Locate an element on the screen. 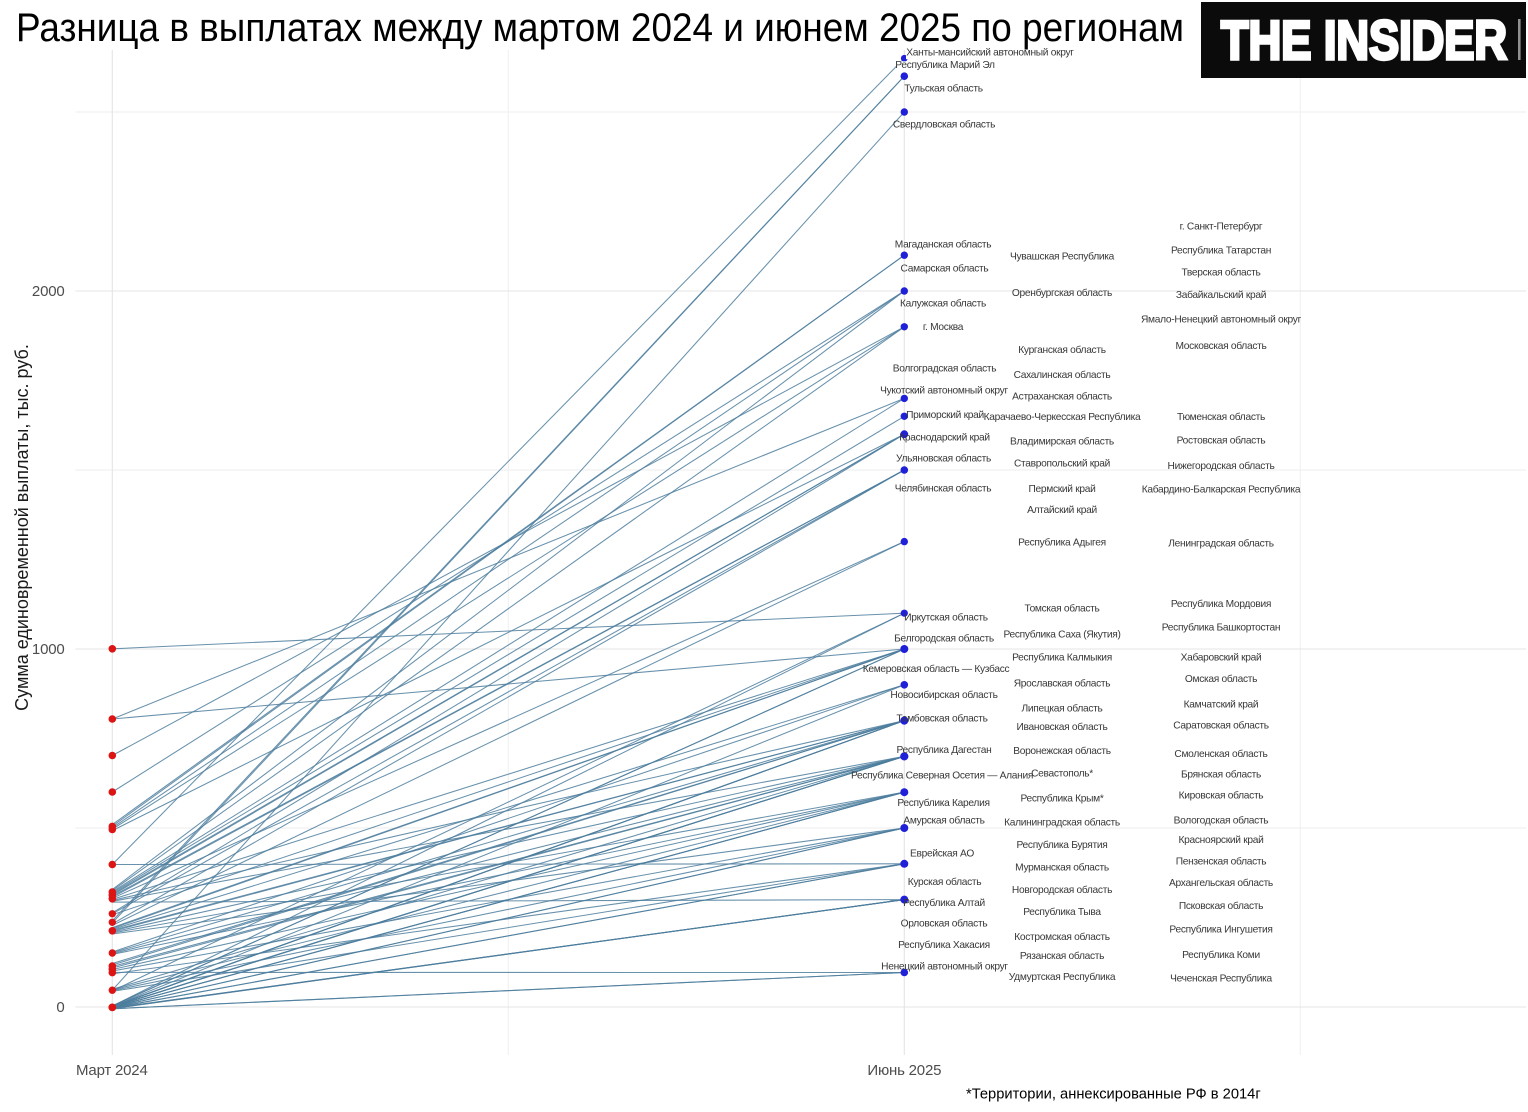  svg-text: Республика Хакасия is located at coordinates (944, 945).